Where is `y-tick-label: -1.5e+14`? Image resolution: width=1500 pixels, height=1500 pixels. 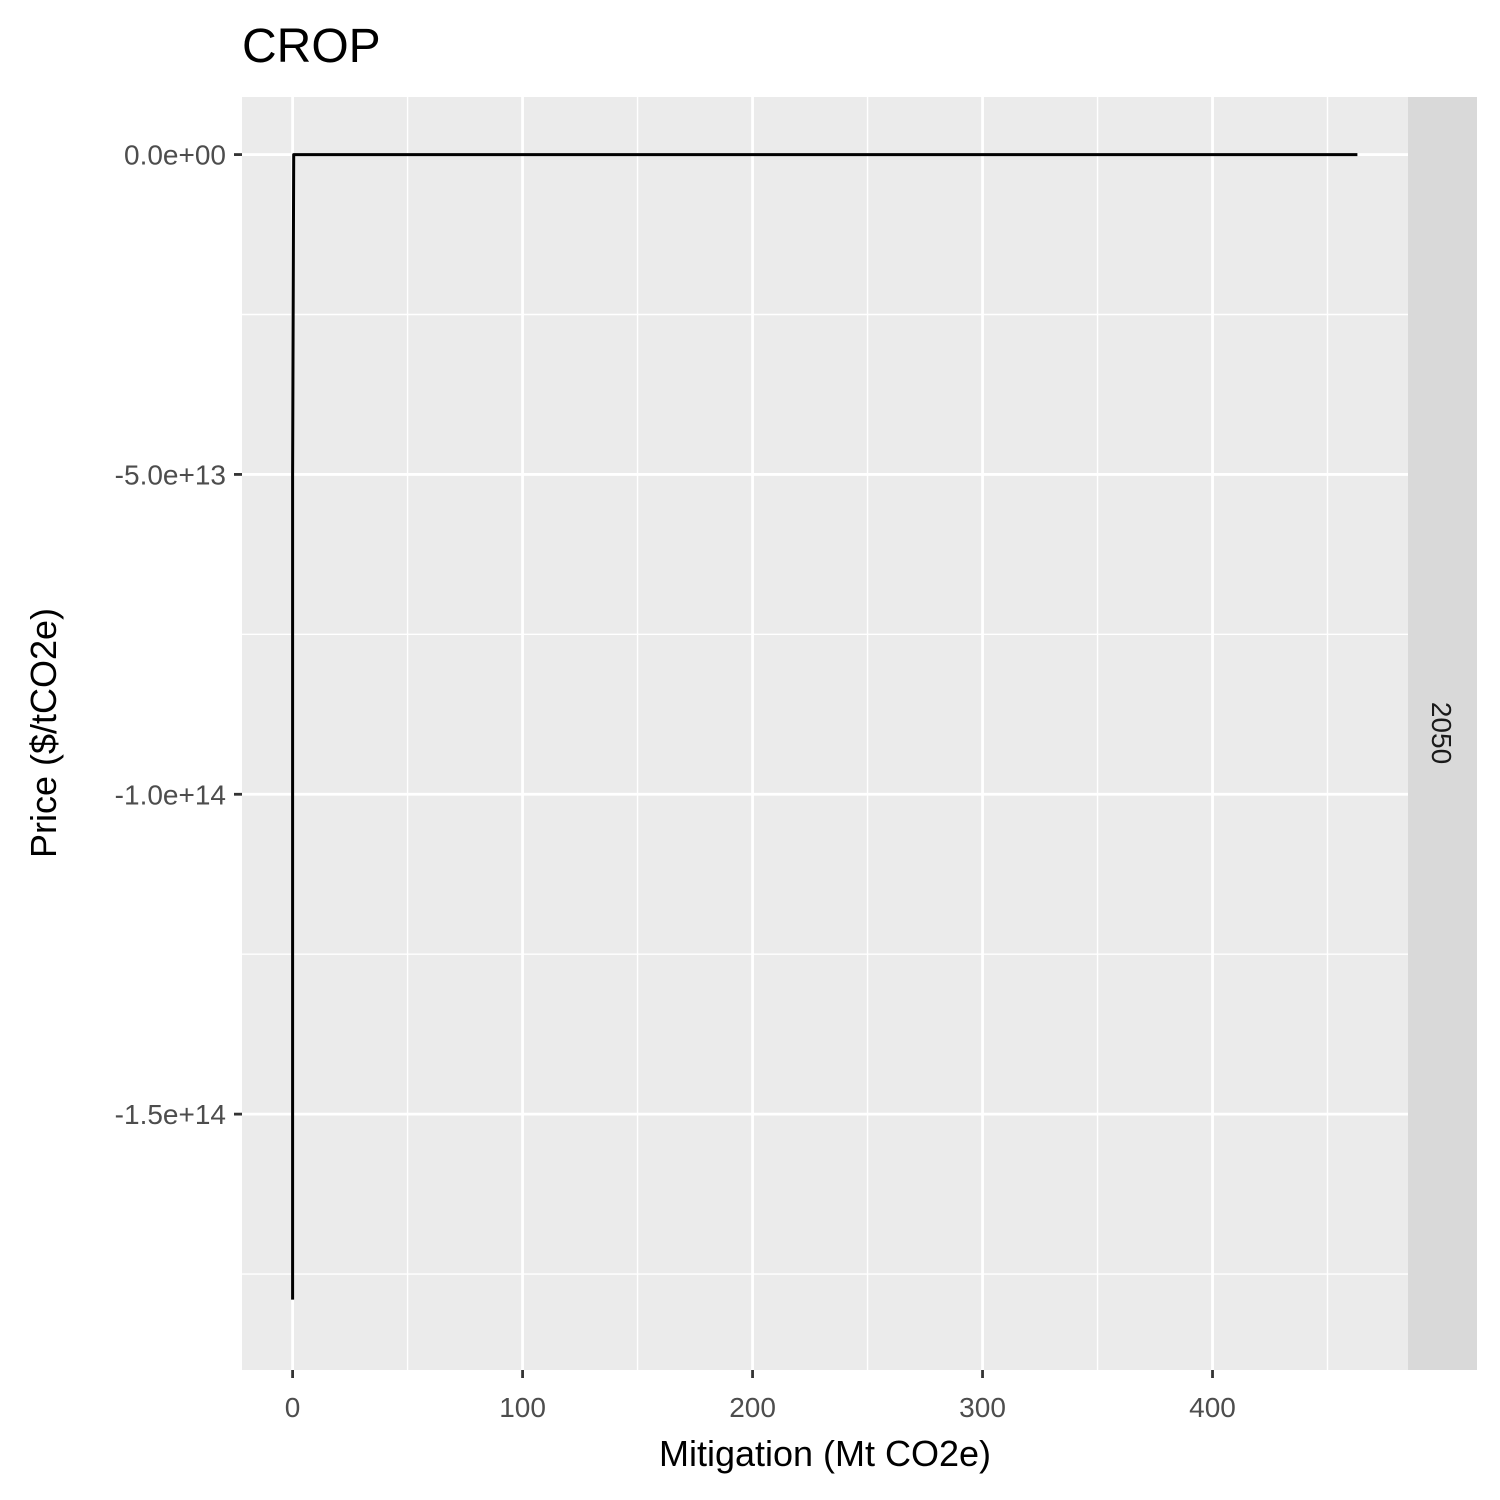 y-tick-label: -1.5e+14 is located at coordinates (170, 1114).